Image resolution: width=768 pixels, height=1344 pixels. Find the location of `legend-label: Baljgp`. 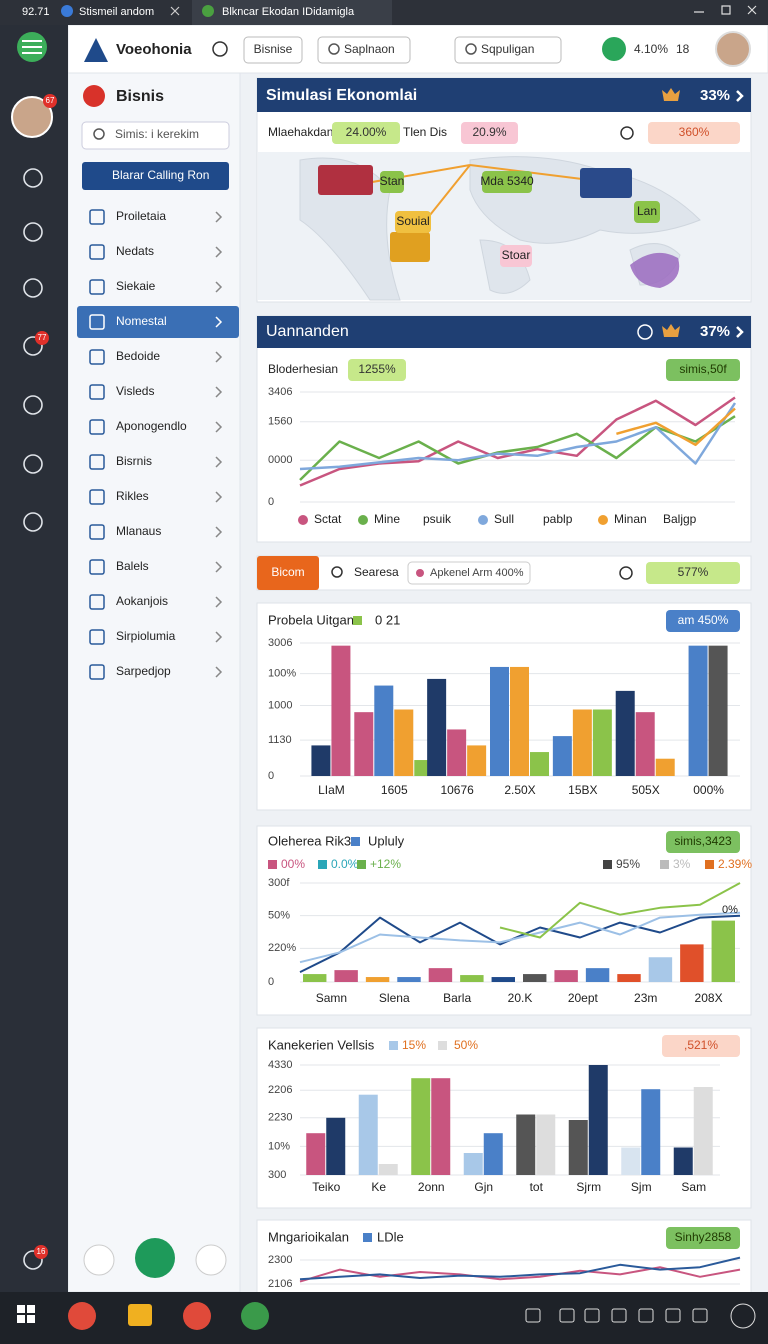

legend-label: Baljgp is located at coordinates (680, 519).